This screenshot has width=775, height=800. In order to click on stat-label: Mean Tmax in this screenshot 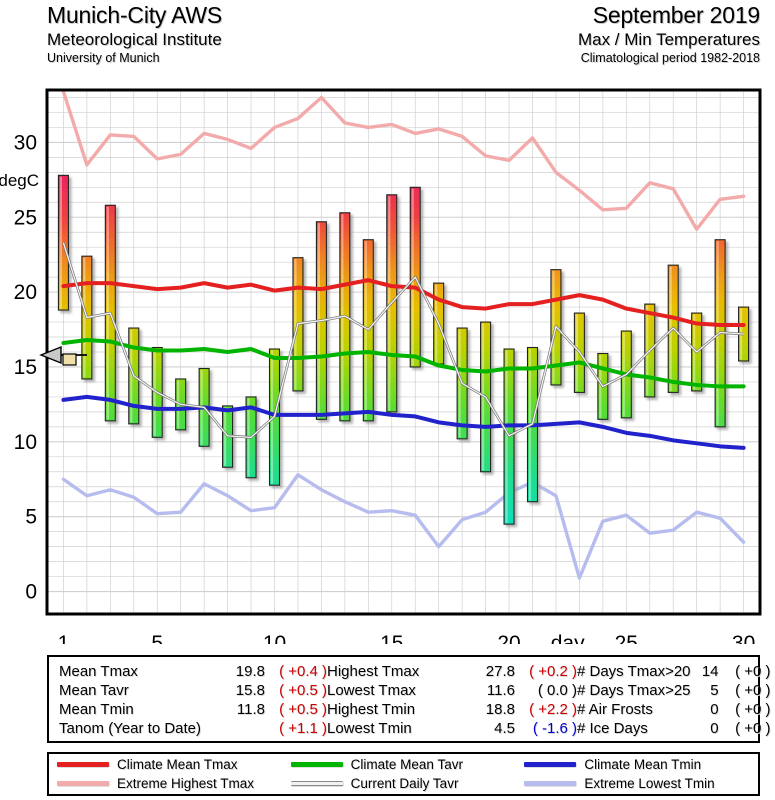, I will do `click(98, 671)`.